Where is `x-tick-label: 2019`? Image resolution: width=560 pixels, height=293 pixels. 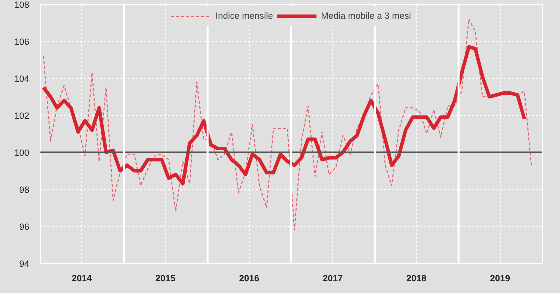 x-tick-label: 2019 is located at coordinates (500, 279).